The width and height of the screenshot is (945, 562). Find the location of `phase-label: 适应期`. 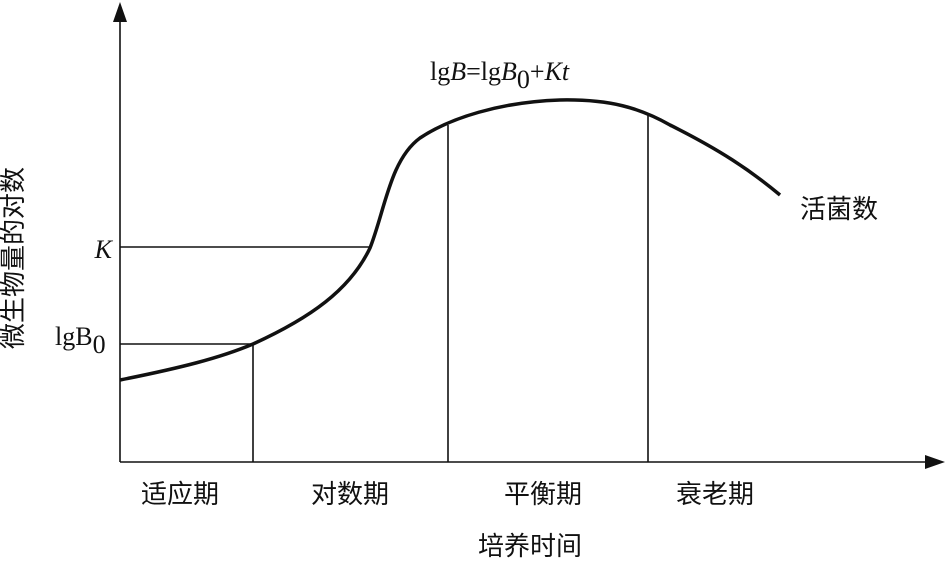

phase-label: 适应期 is located at coordinates (180, 494).